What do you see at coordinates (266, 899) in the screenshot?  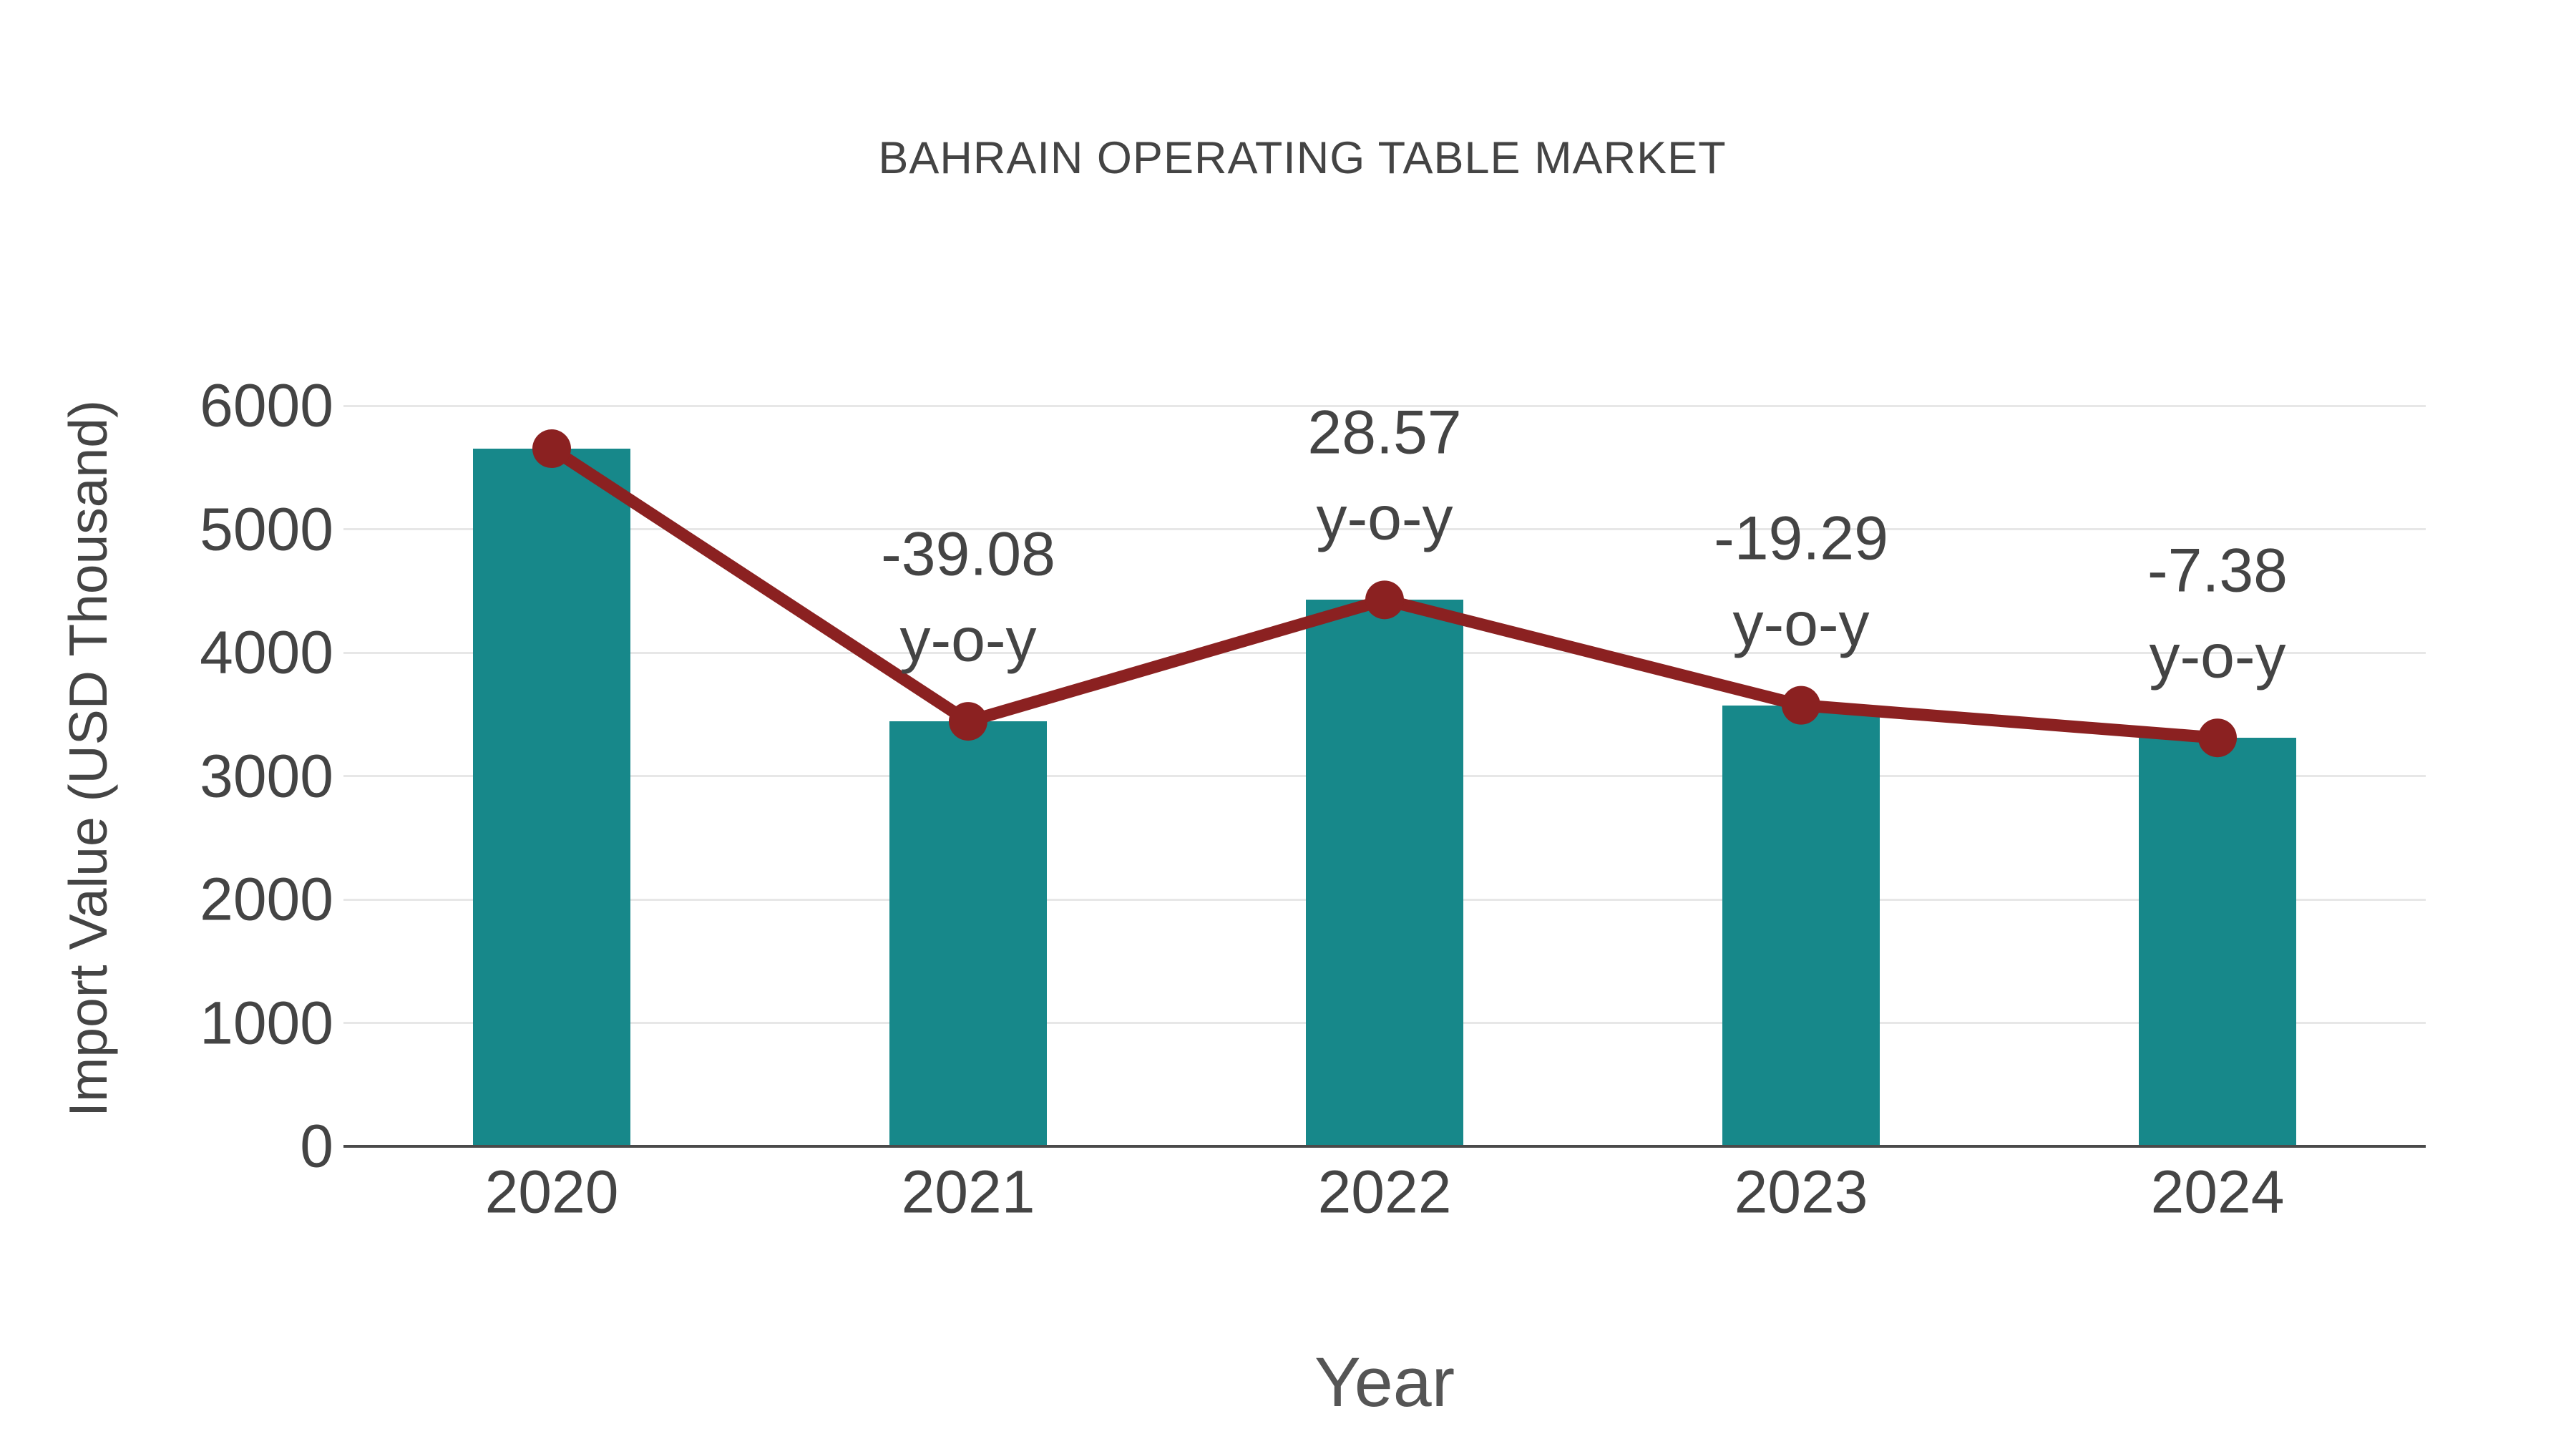 I see `y-tick-label-2000: 2000` at bounding box center [266, 899].